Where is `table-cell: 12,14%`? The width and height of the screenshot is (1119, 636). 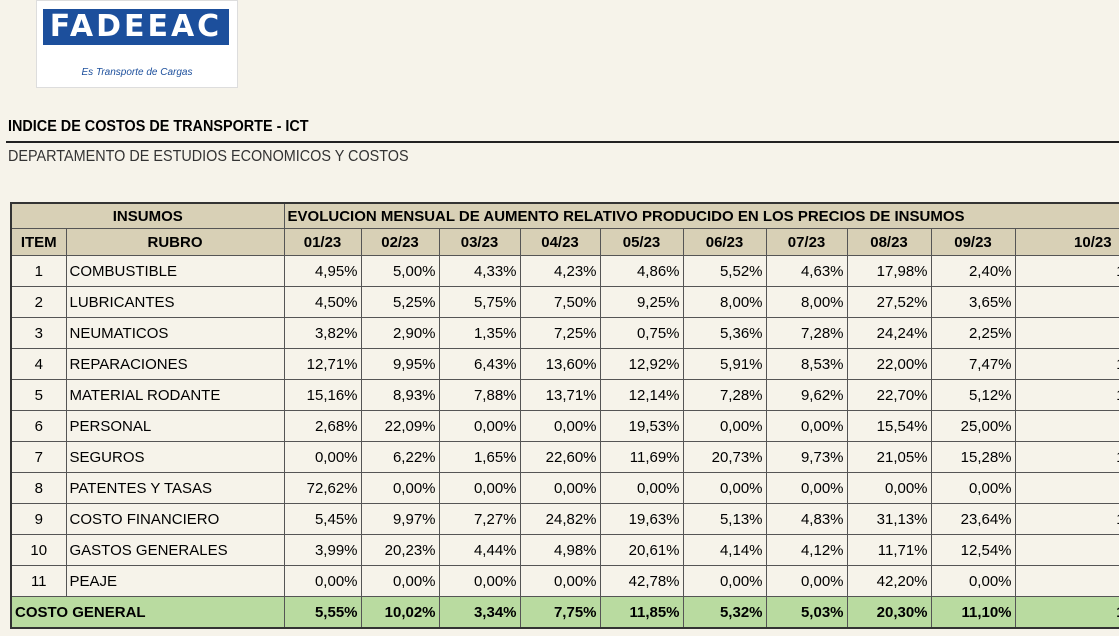 table-cell: 12,14% is located at coordinates (641, 395).